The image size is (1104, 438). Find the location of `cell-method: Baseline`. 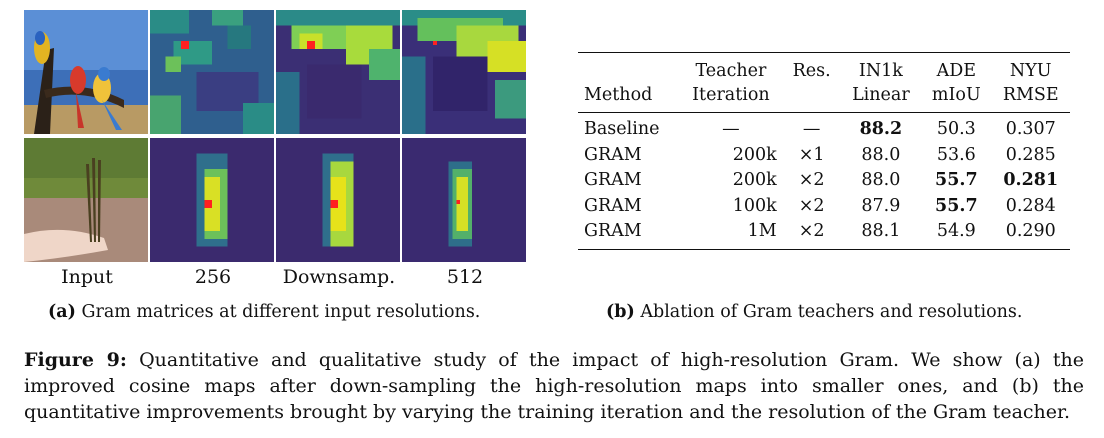

cell-method: Baseline is located at coordinates (622, 129).